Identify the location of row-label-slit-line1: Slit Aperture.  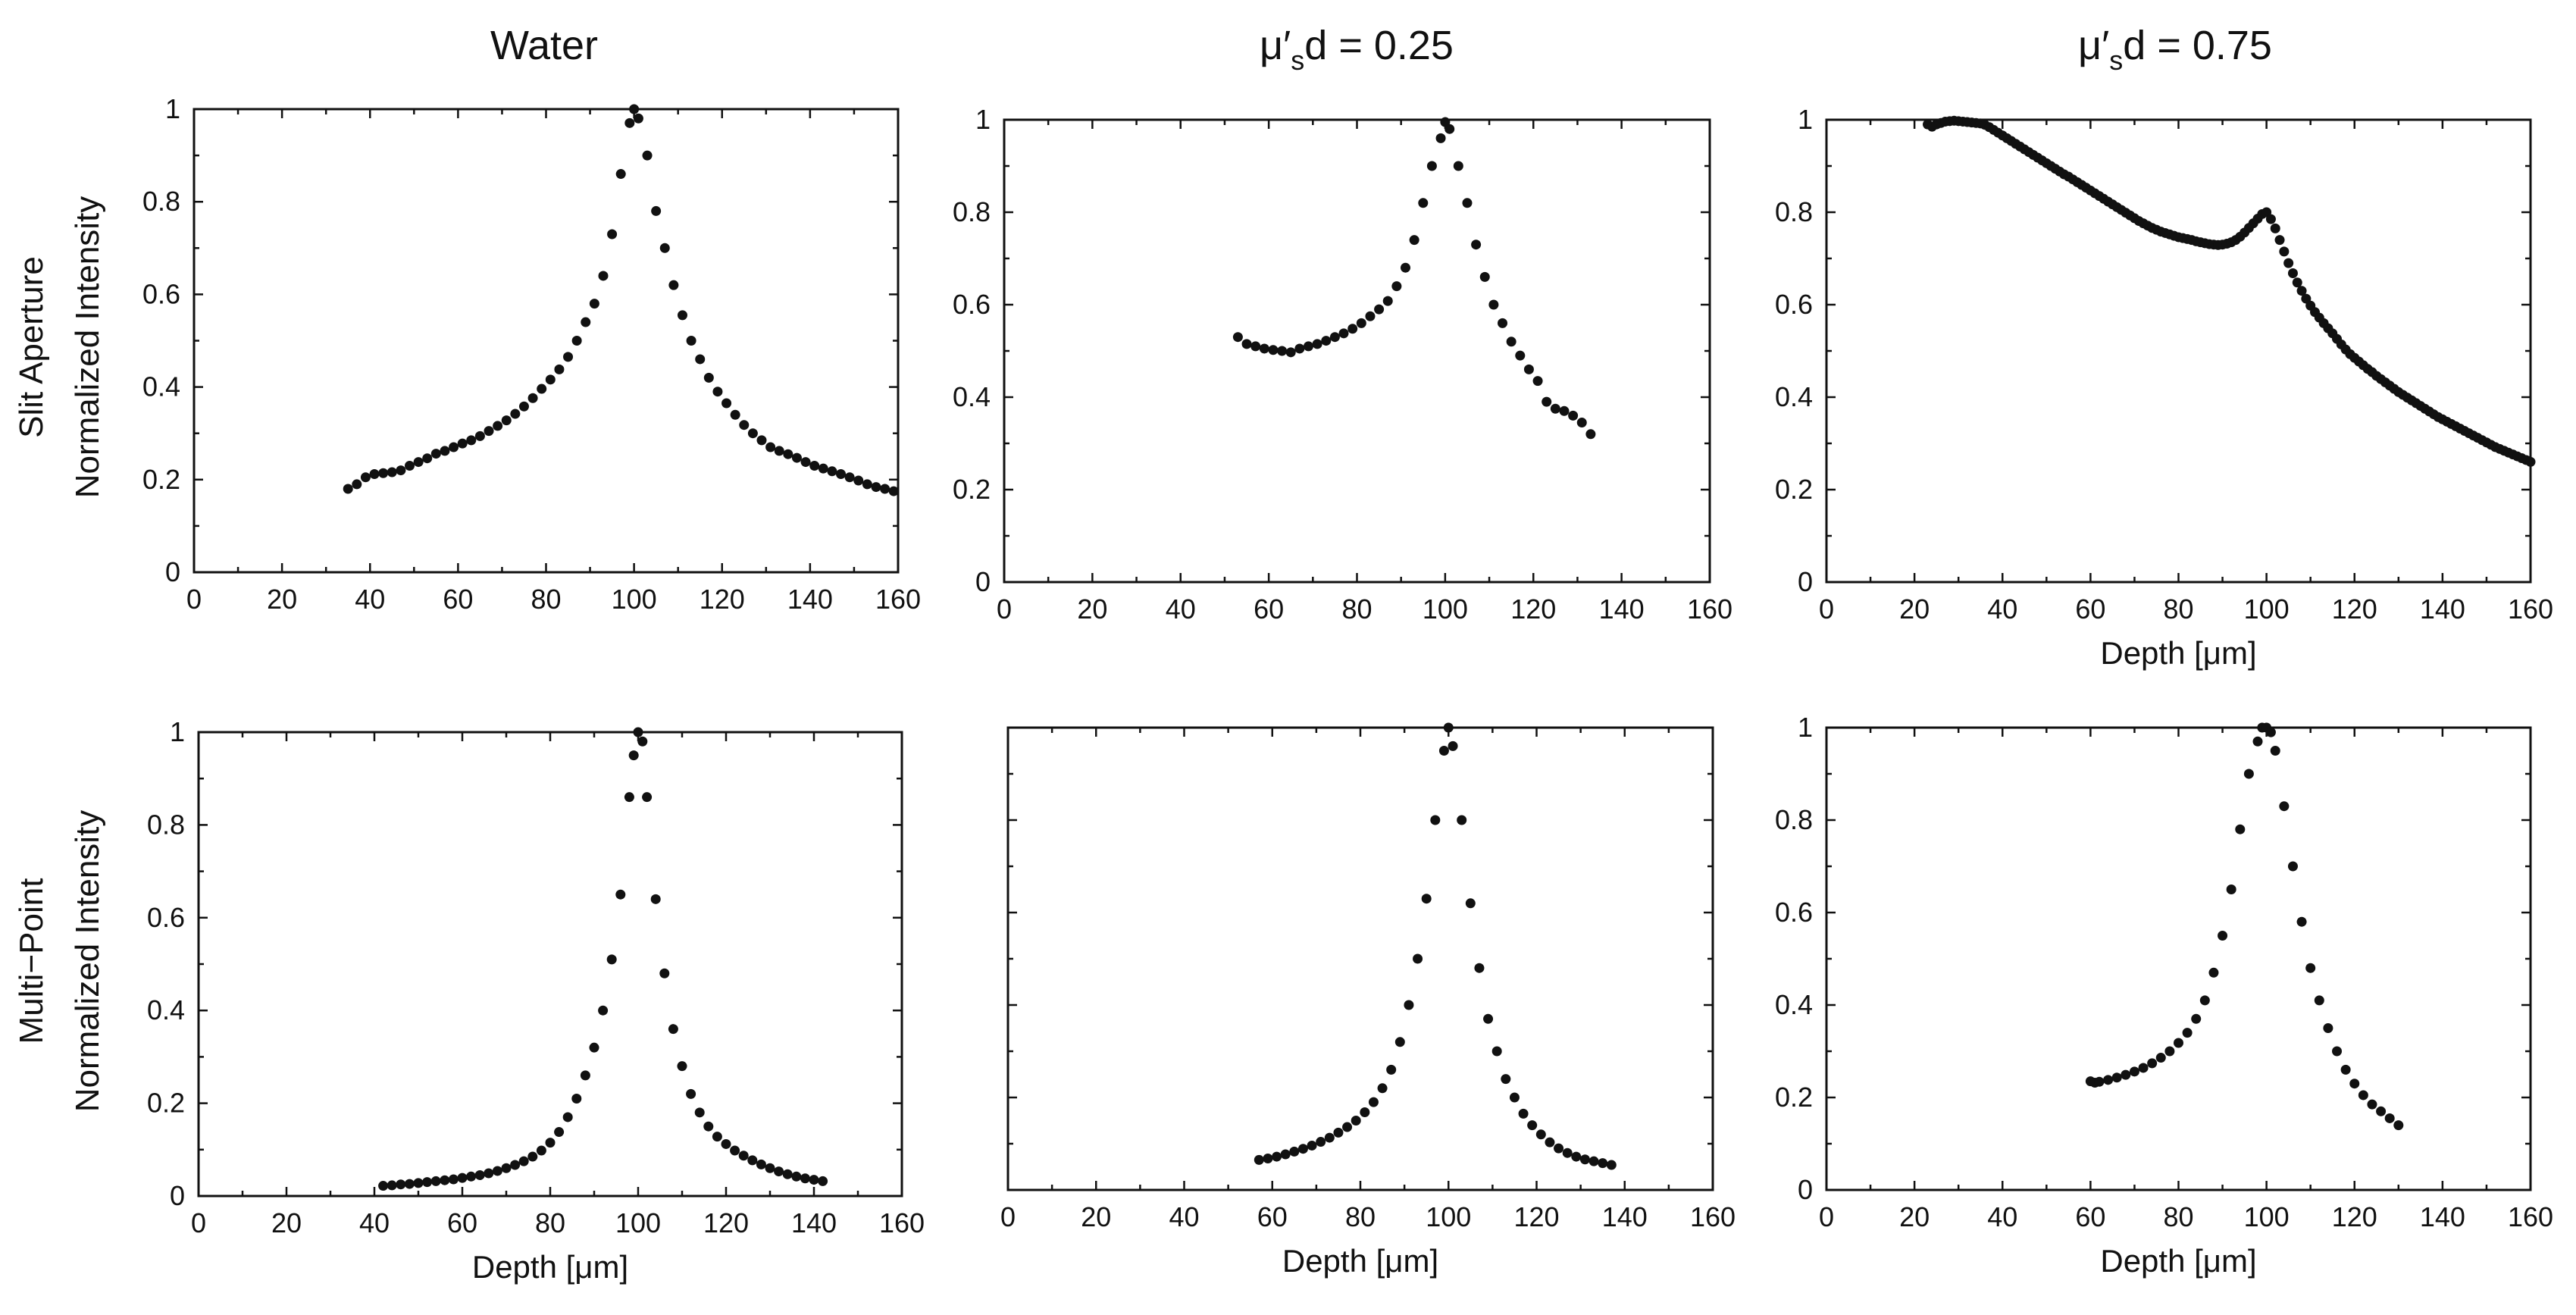
(32, 347).